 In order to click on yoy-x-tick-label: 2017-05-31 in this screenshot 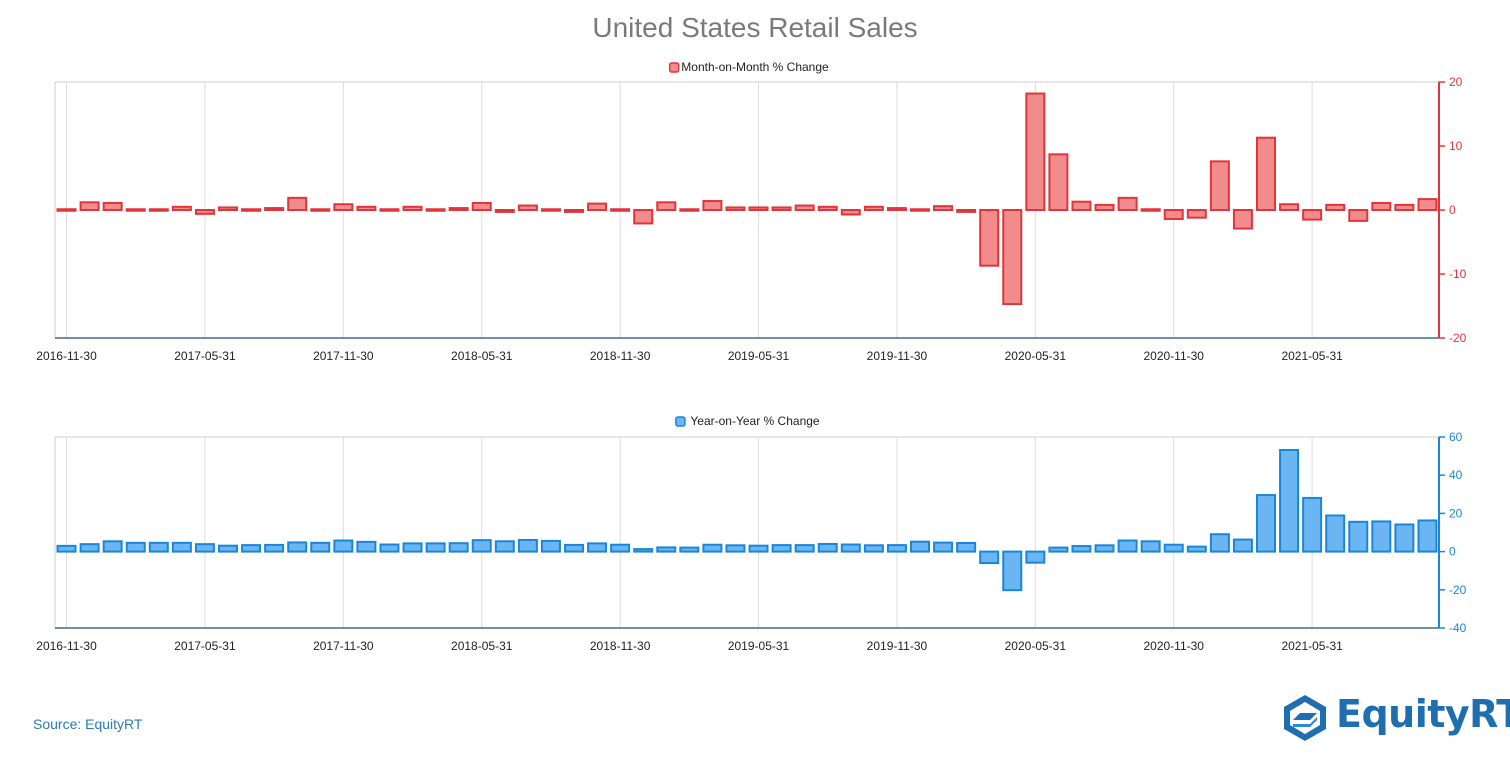, I will do `click(205, 646)`.